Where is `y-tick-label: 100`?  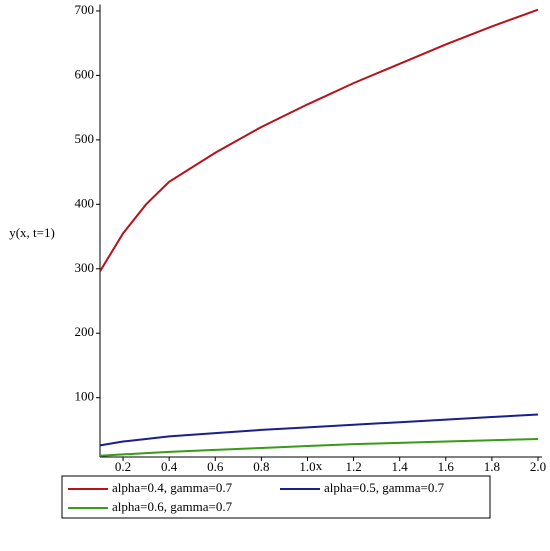 y-tick-label: 100 is located at coordinates (85, 396).